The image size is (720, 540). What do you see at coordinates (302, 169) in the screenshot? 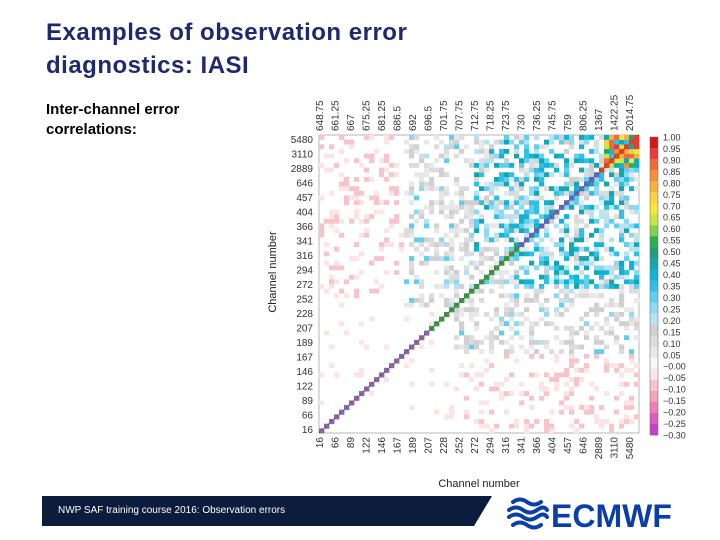
I see `y-tick-label: 2889` at bounding box center [302, 169].